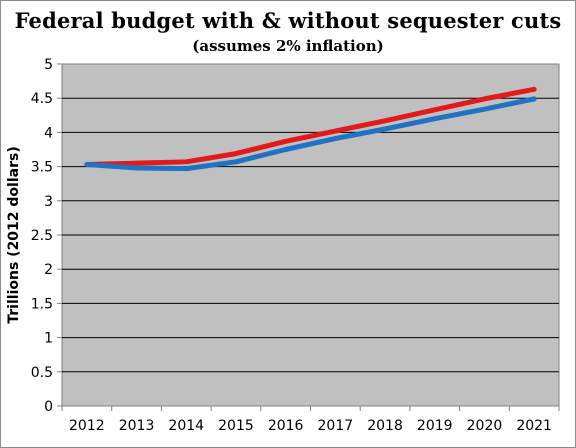 This screenshot has width=576, height=448. Describe the element at coordinates (137, 426) in the screenshot. I see `x-tick-label: 2013` at that location.